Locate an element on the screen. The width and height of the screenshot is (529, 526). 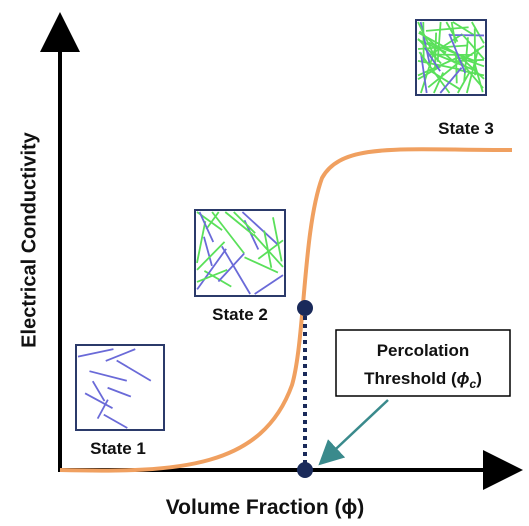
annotation-subscript: c is located at coordinates (473, 384).